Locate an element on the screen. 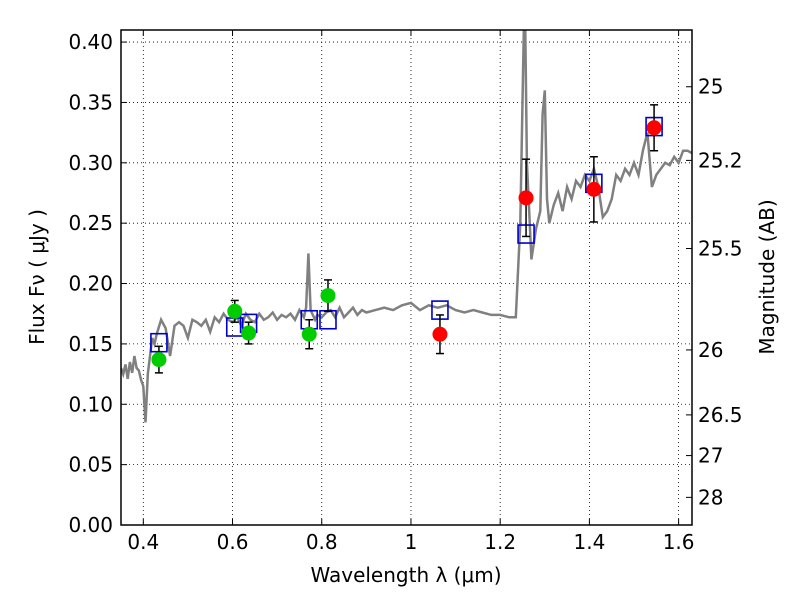 This screenshot has height=600, width=800. x-tick-label: 0.8 is located at coordinates (322, 542).